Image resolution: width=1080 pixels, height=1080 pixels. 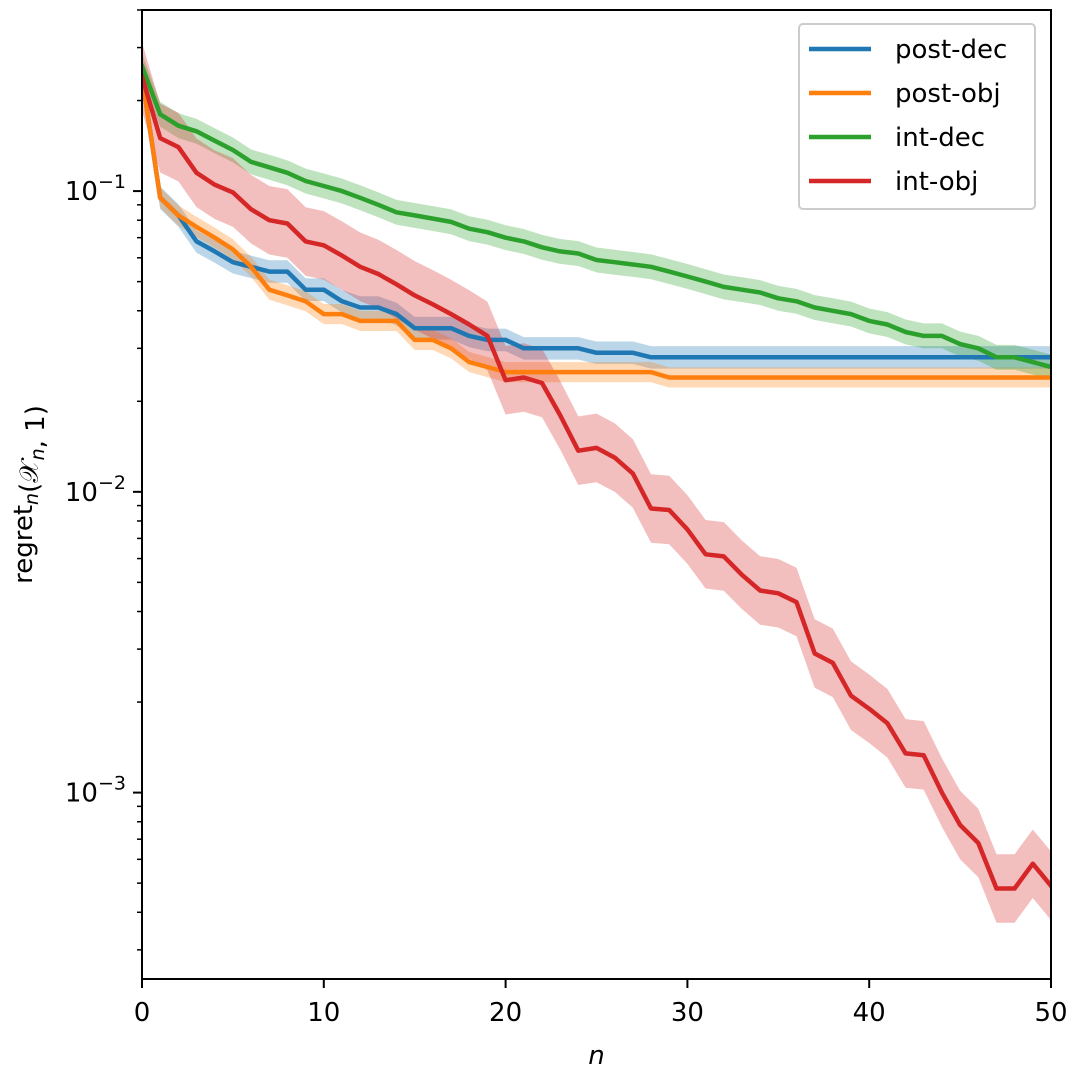 I want to click on legend-box, so click(x=917, y=116).